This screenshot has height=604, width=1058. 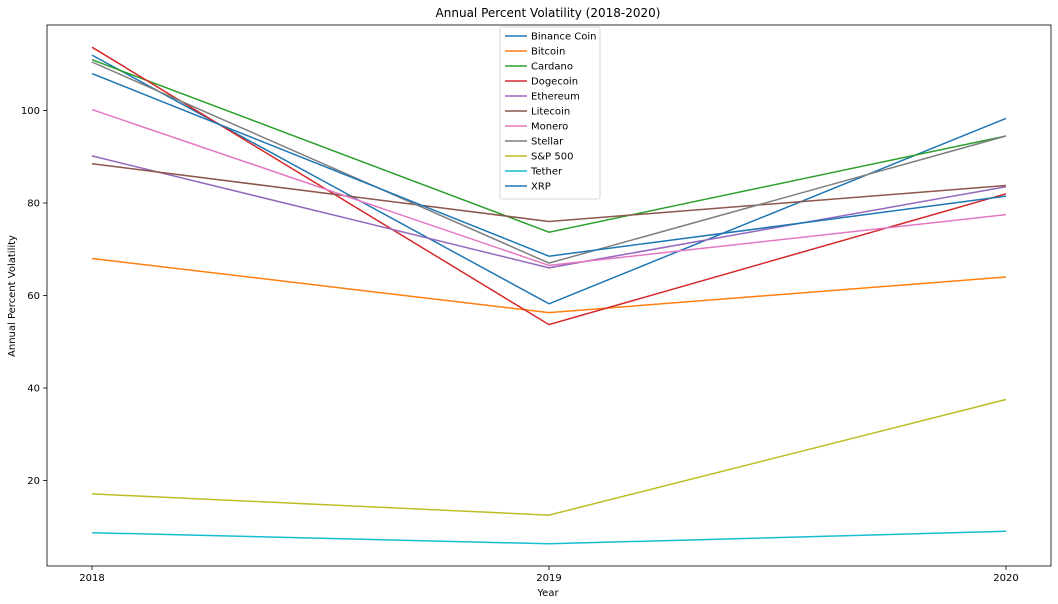 What do you see at coordinates (30, 111) in the screenshot?
I see `y-tick-label: 100` at bounding box center [30, 111].